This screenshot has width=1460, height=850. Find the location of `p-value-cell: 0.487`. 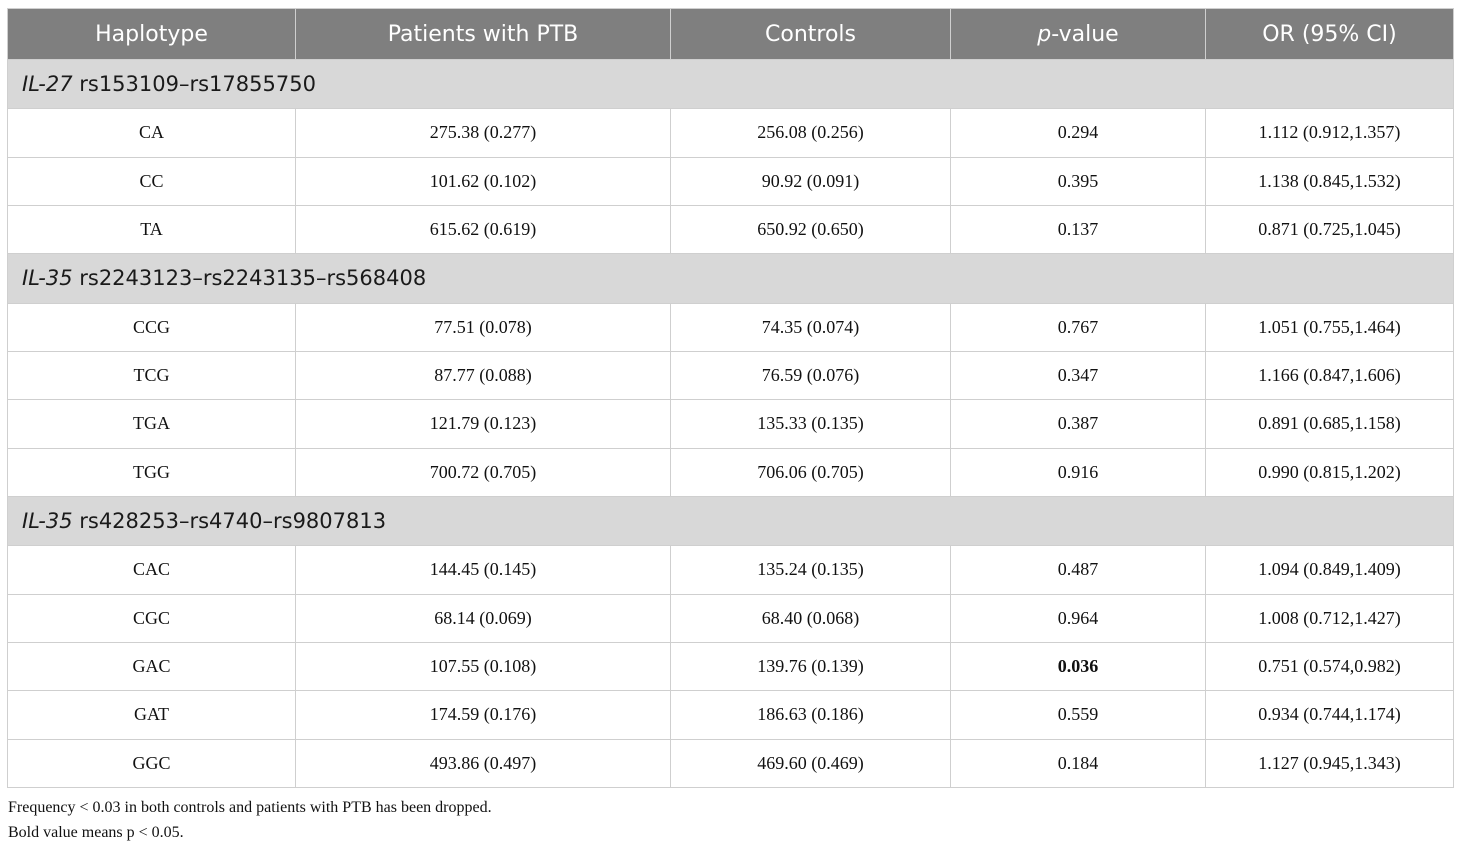

p-value-cell: 0.487 is located at coordinates (1078, 570).